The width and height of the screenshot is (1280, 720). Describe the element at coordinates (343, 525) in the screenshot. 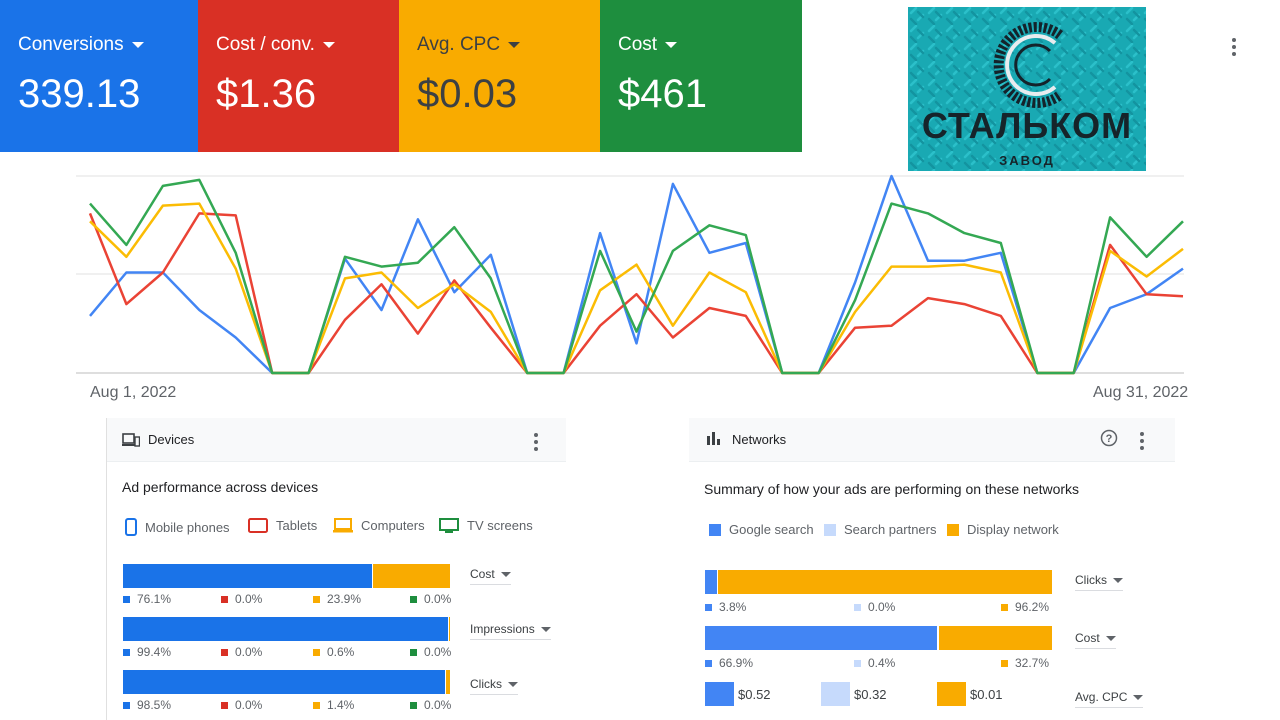

I see `computer-icon` at that location.